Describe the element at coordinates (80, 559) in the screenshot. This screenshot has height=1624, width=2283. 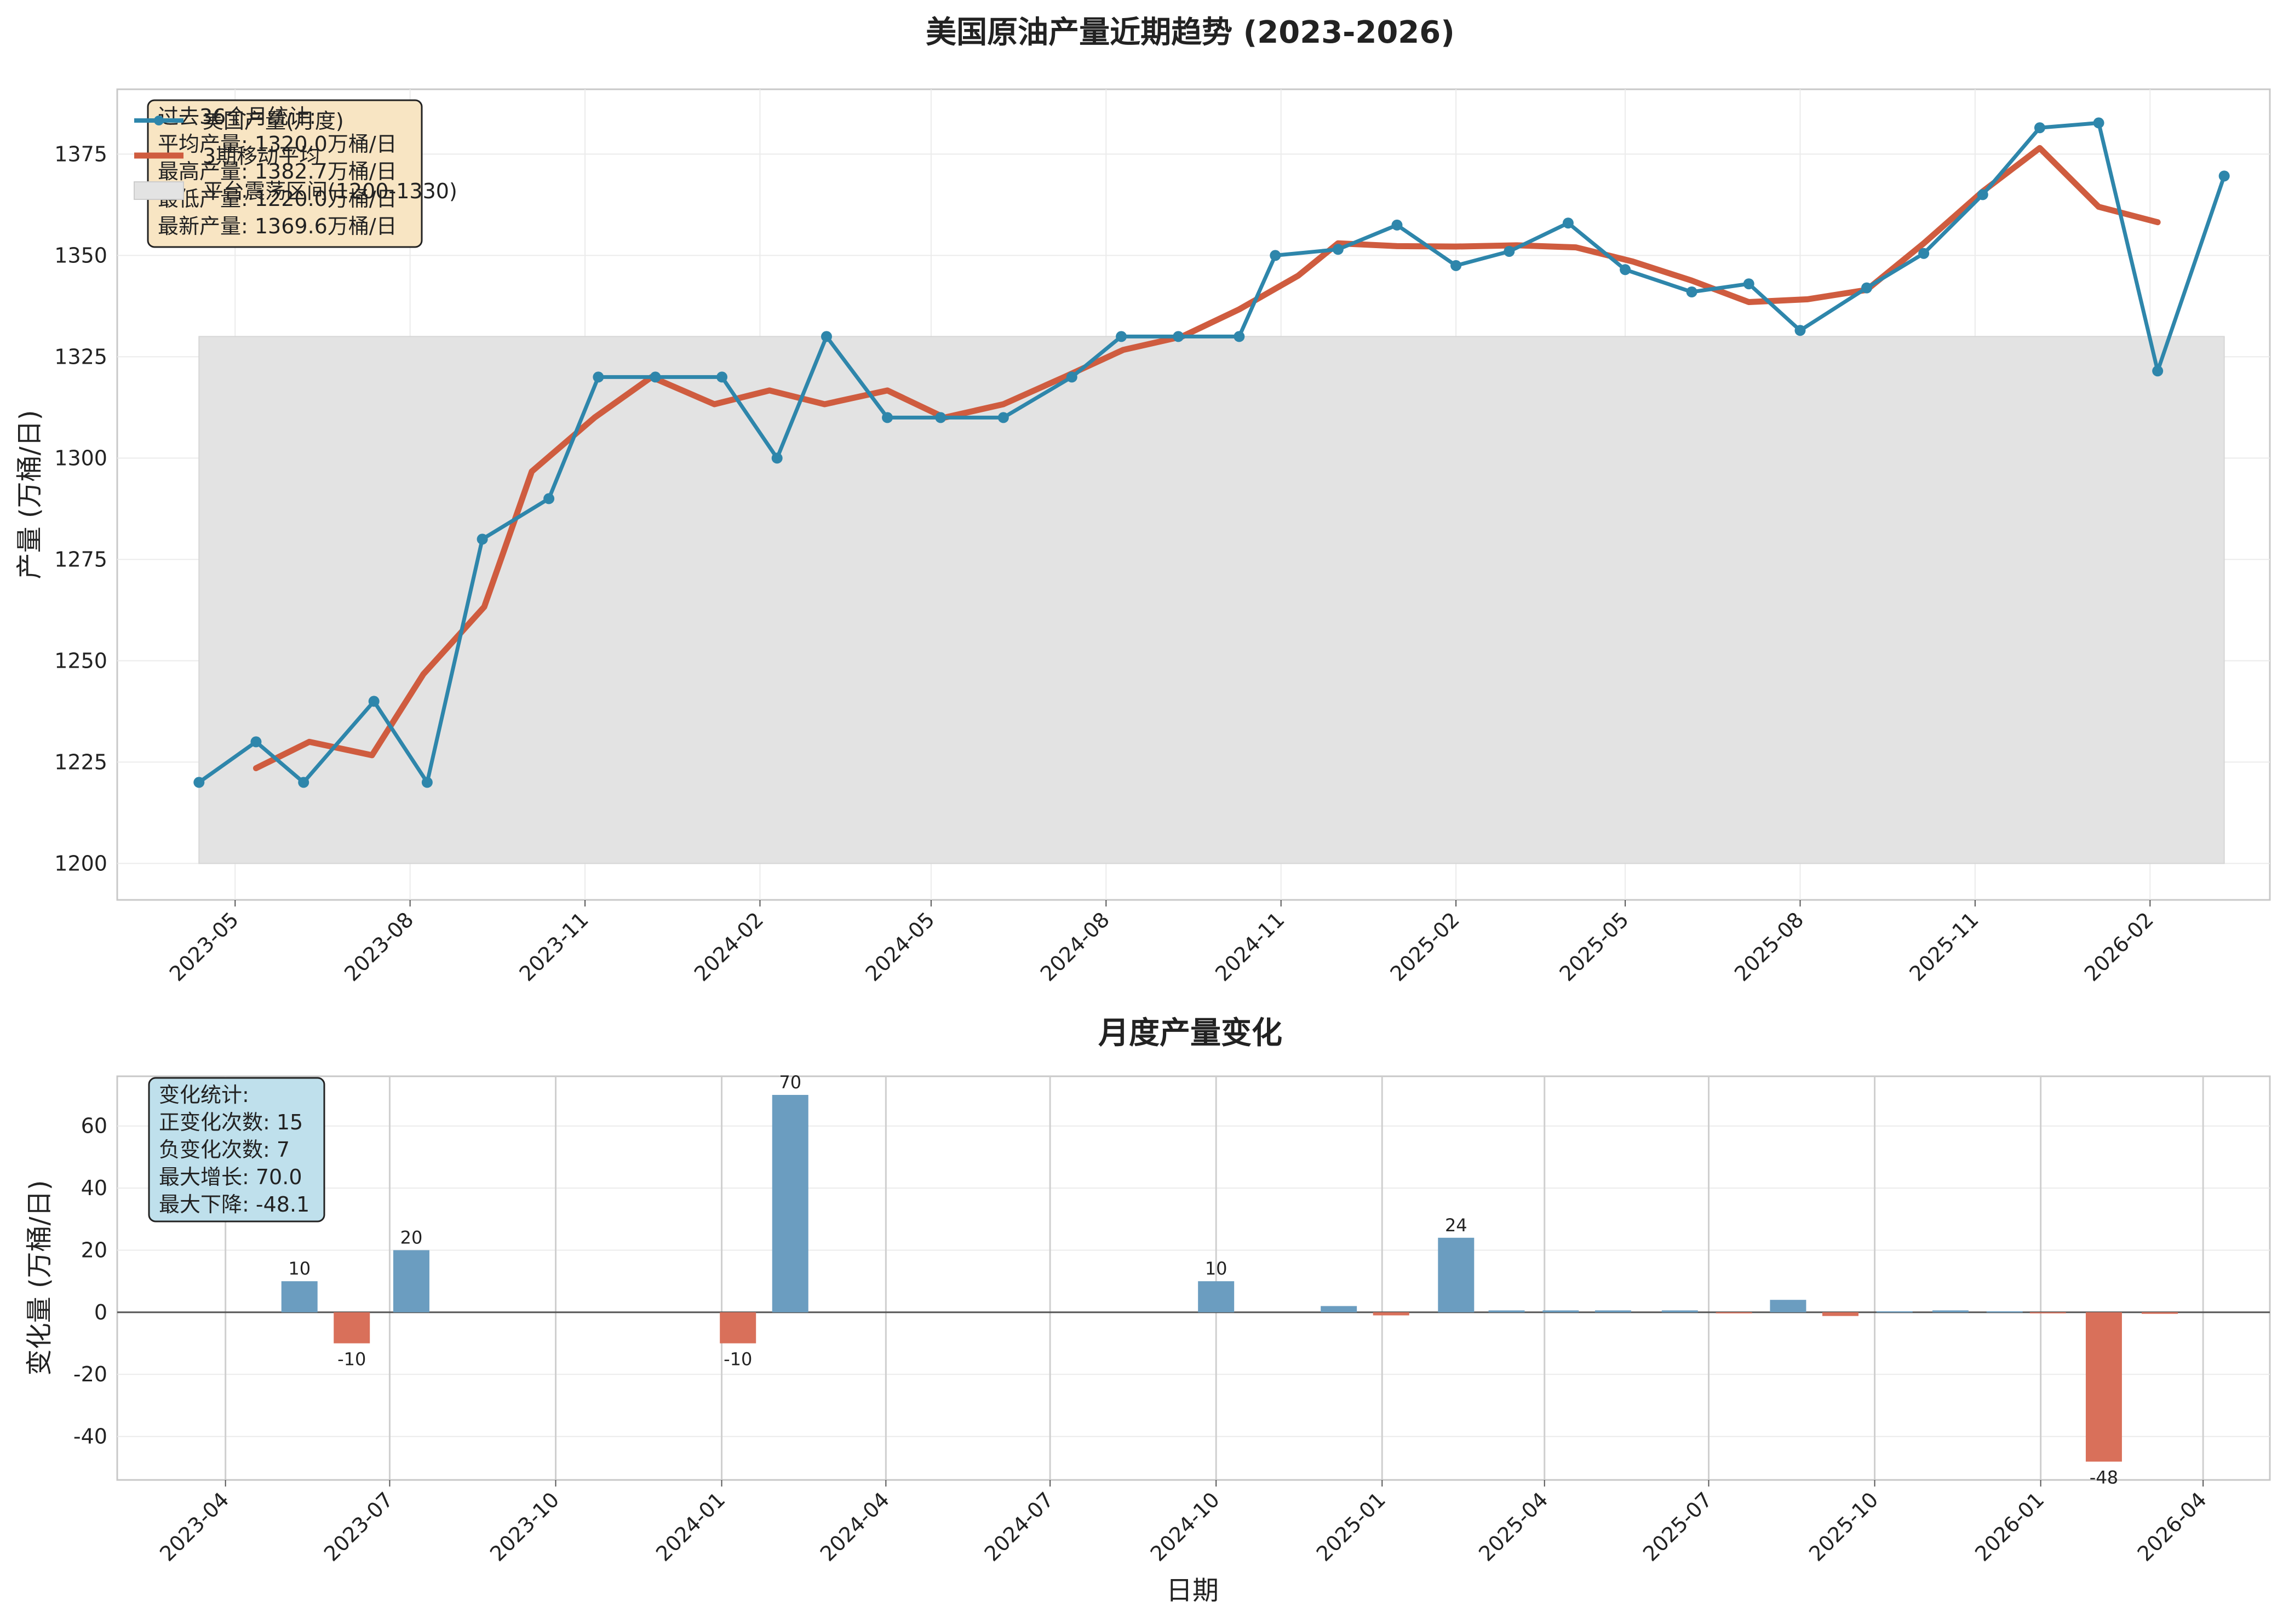
I see `y-tick-label: 1275` at that location.